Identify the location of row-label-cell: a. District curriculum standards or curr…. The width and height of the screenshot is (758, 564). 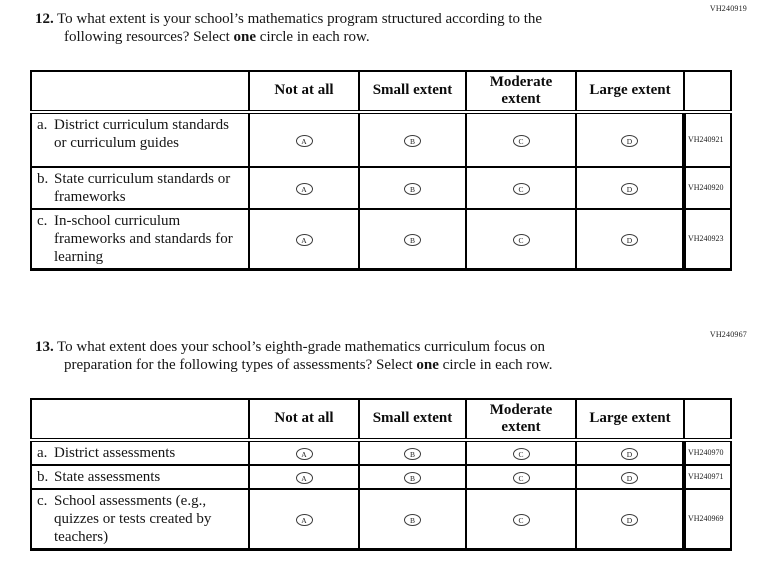
(140, 139).